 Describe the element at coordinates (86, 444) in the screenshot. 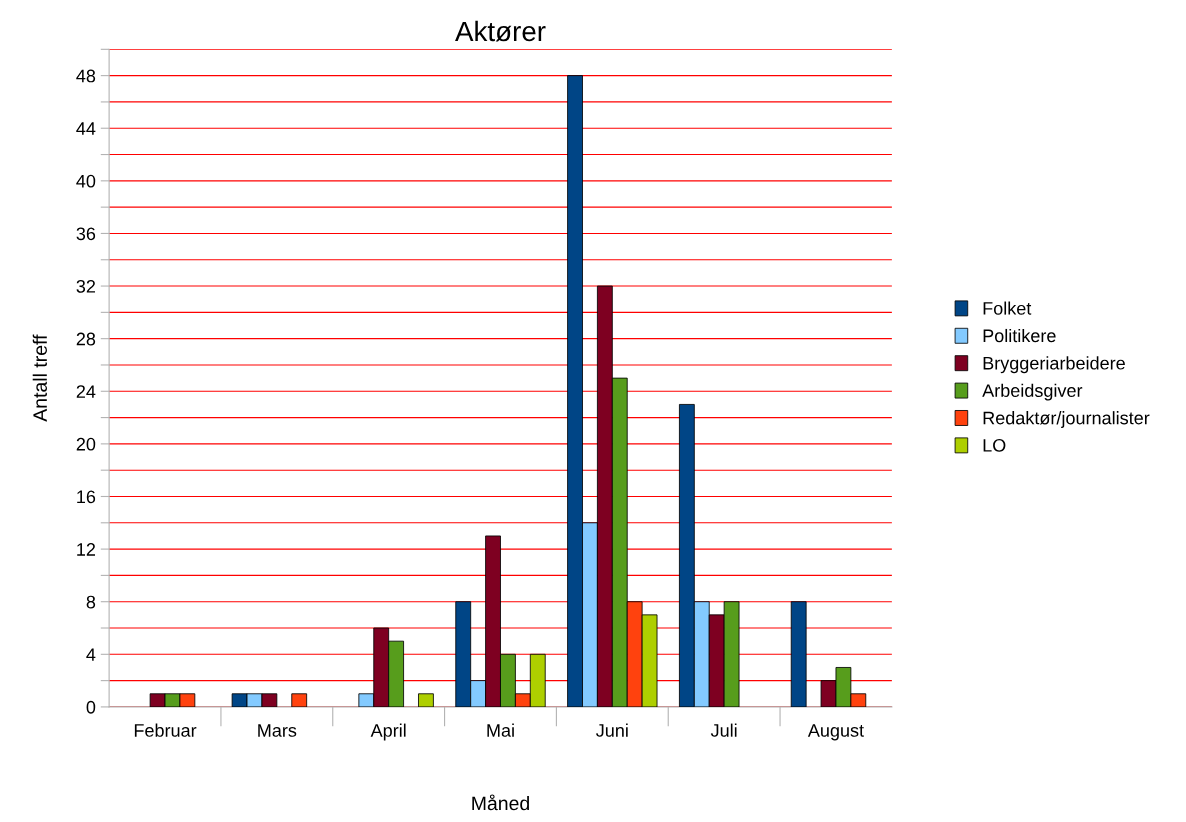

I see `y-tick-label: 20` at that location.